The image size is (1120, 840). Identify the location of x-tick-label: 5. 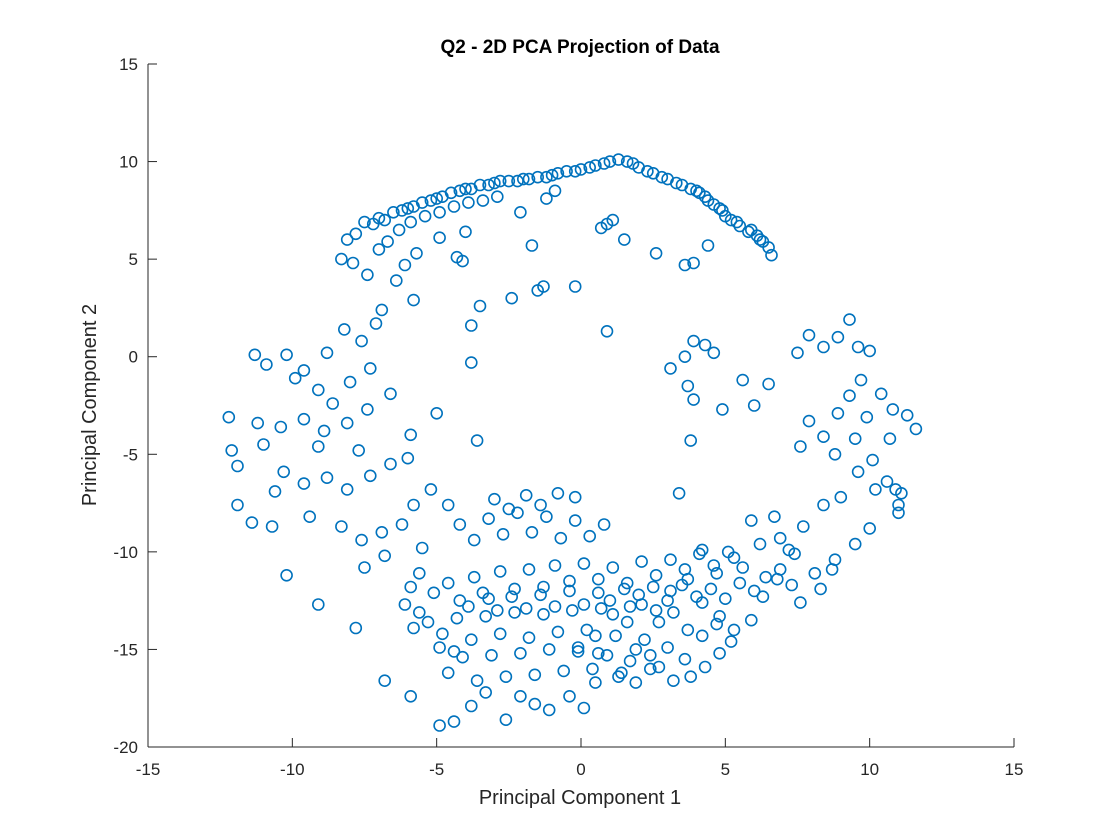
(725, 769).